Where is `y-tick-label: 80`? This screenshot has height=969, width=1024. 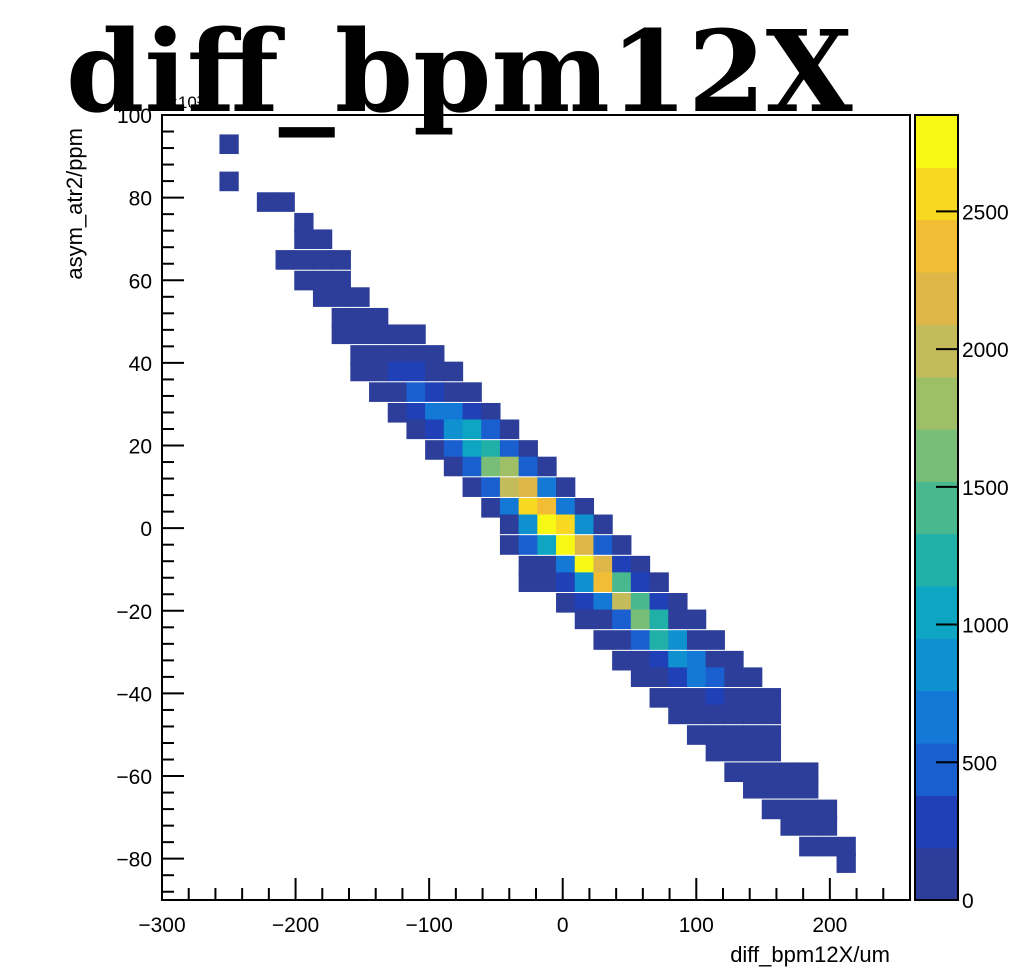
y-tick-label: 80 is located at coordinates (140, 199).